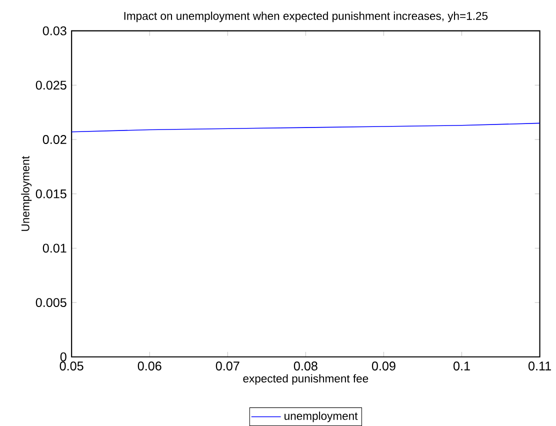 The image size is (556, 426). Describe the element at coordinates (384, 366) in the screenshot. I see `x-tick-label: 0.09` at that location.